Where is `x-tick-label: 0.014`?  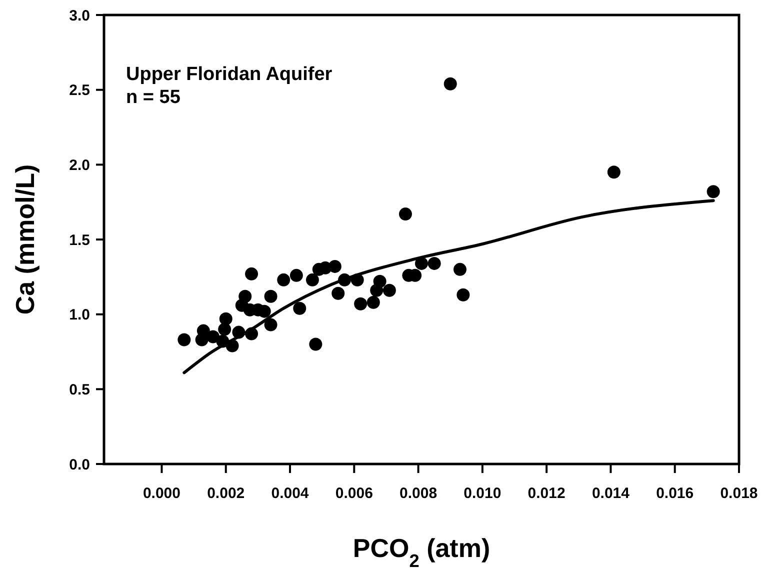 x-tick-label: 0.014 is located at coordinates (611, 493).